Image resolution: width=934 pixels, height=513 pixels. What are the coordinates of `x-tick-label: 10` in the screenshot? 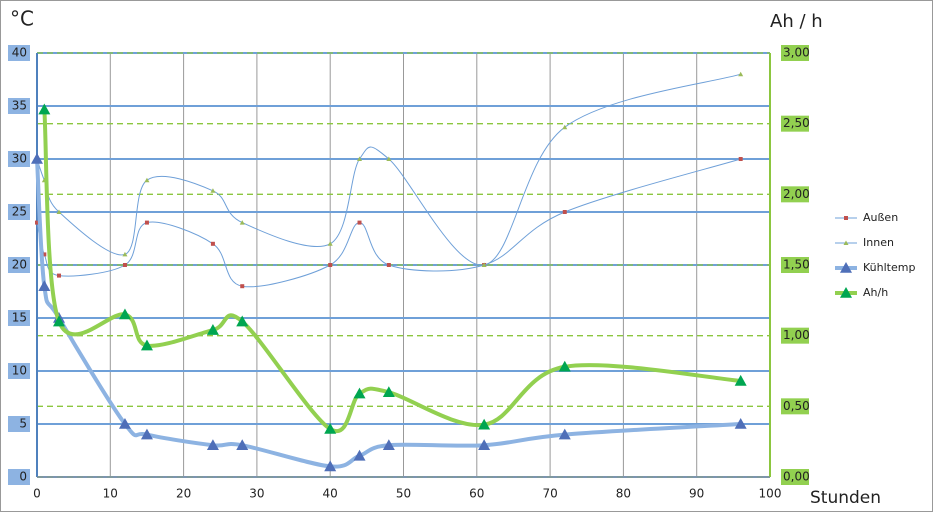 It's located at (110, 494).